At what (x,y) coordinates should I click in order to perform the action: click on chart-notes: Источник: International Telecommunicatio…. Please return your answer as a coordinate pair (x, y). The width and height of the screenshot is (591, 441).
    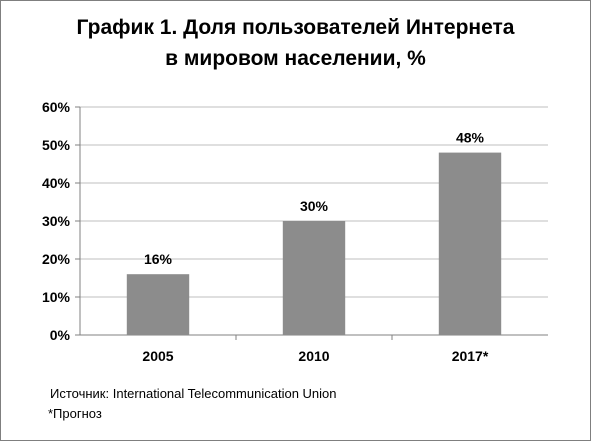
    Looking at the image, I should click on (192, 404).